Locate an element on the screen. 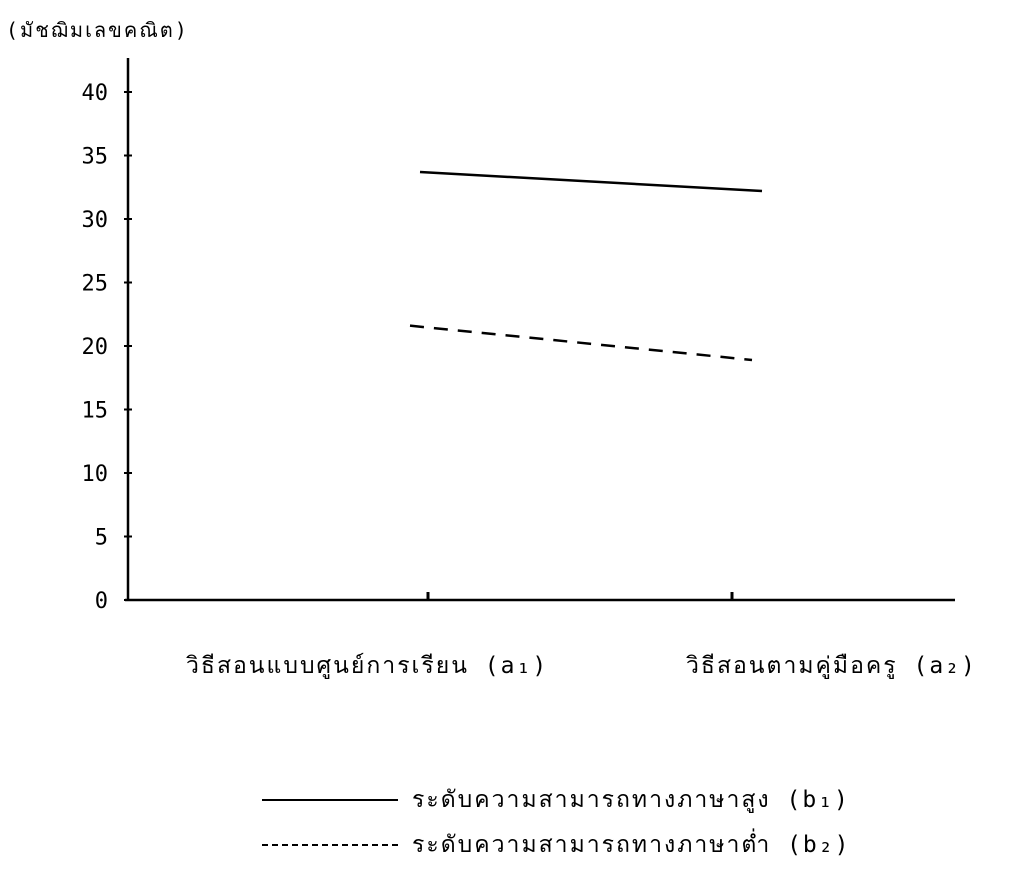  legend-item-b2: ระดับความสามารถทางภาษาต่ำ (b₂) is located at coordinates (556, 845).